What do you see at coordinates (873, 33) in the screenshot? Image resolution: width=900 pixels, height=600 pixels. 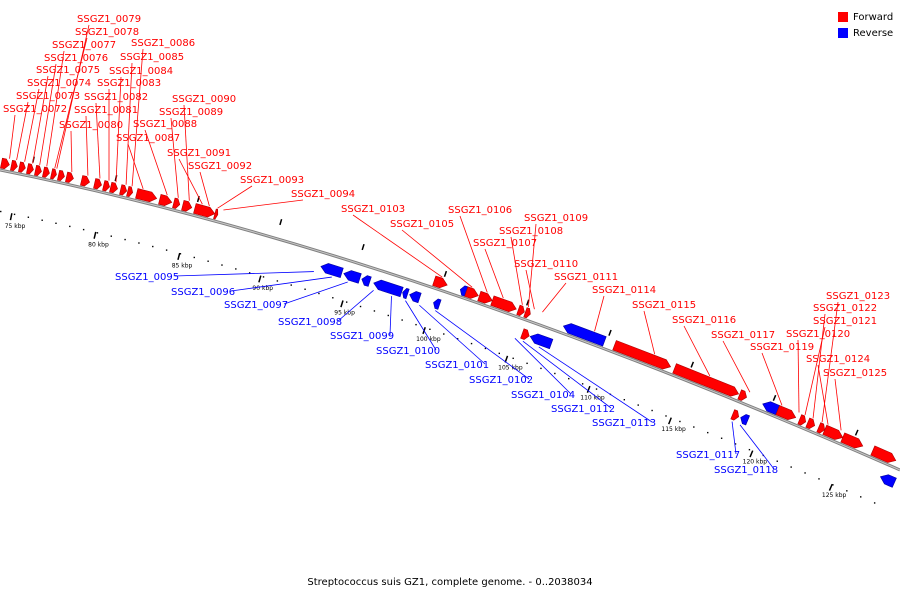 I see `legend-label-reverse: Reverse` at bounding box center [873, 33].